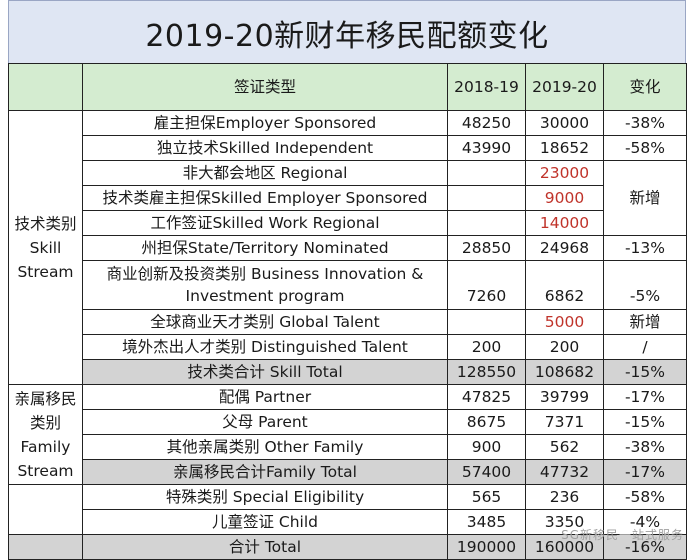 Image resolution: width=692 pixels, height=560 pixels. What do you see at coordinates (645, 347) in the screenshot?
I see `row-change: /` at bounding box center [645, 347].